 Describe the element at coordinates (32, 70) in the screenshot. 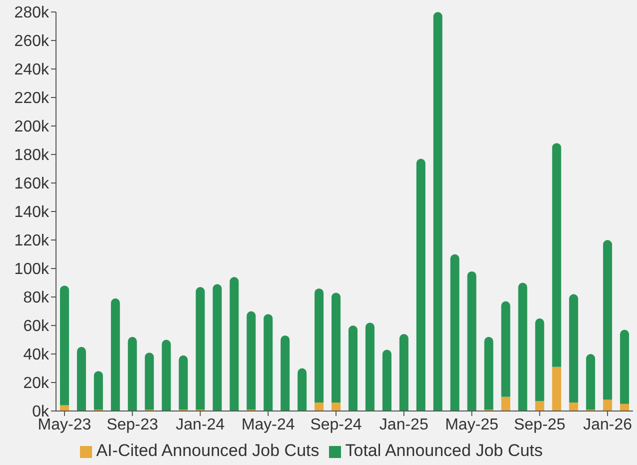

I see `y-tick-label: 240k` at that location.